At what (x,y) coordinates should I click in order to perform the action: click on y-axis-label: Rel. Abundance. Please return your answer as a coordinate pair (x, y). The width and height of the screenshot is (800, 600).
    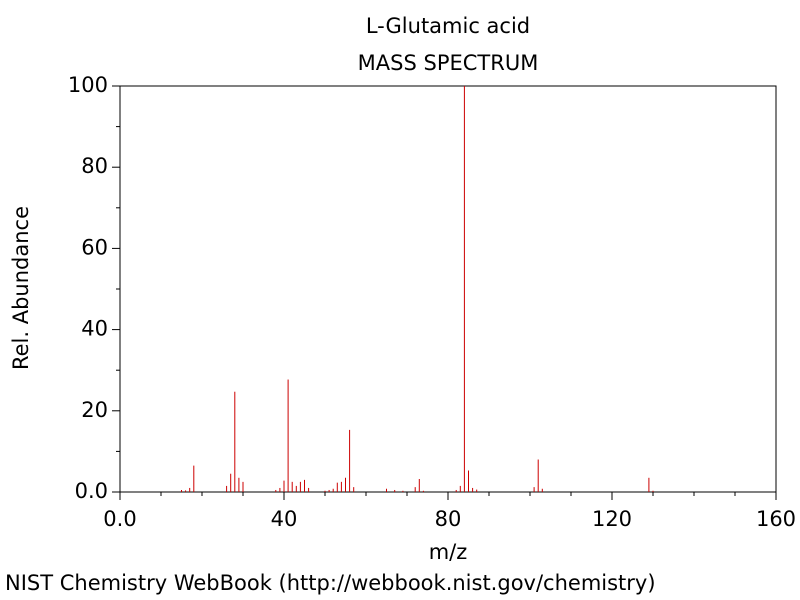
    Looking at the image, I should click on (21, 288).